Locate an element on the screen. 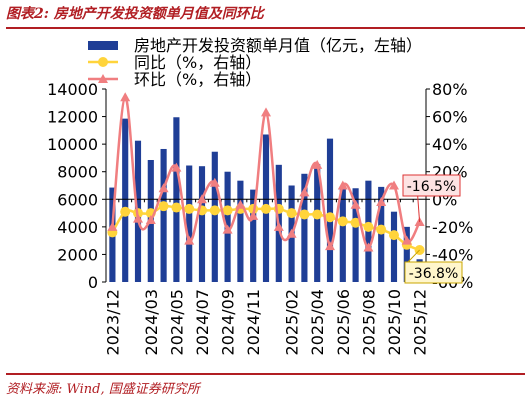 Image resolution: width=531 pixels, height=403 pixels. right-tick-label: 40% is located at coordinates (450, 144).